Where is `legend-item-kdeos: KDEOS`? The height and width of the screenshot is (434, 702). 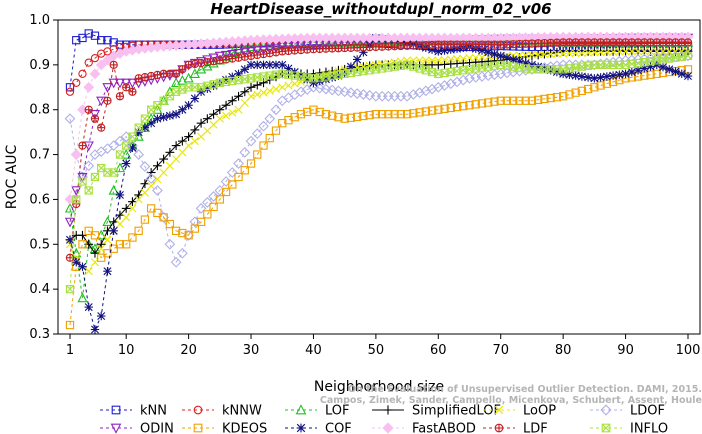
legend-item-kdeos: KDEOS is located at coordinates (224, 428).